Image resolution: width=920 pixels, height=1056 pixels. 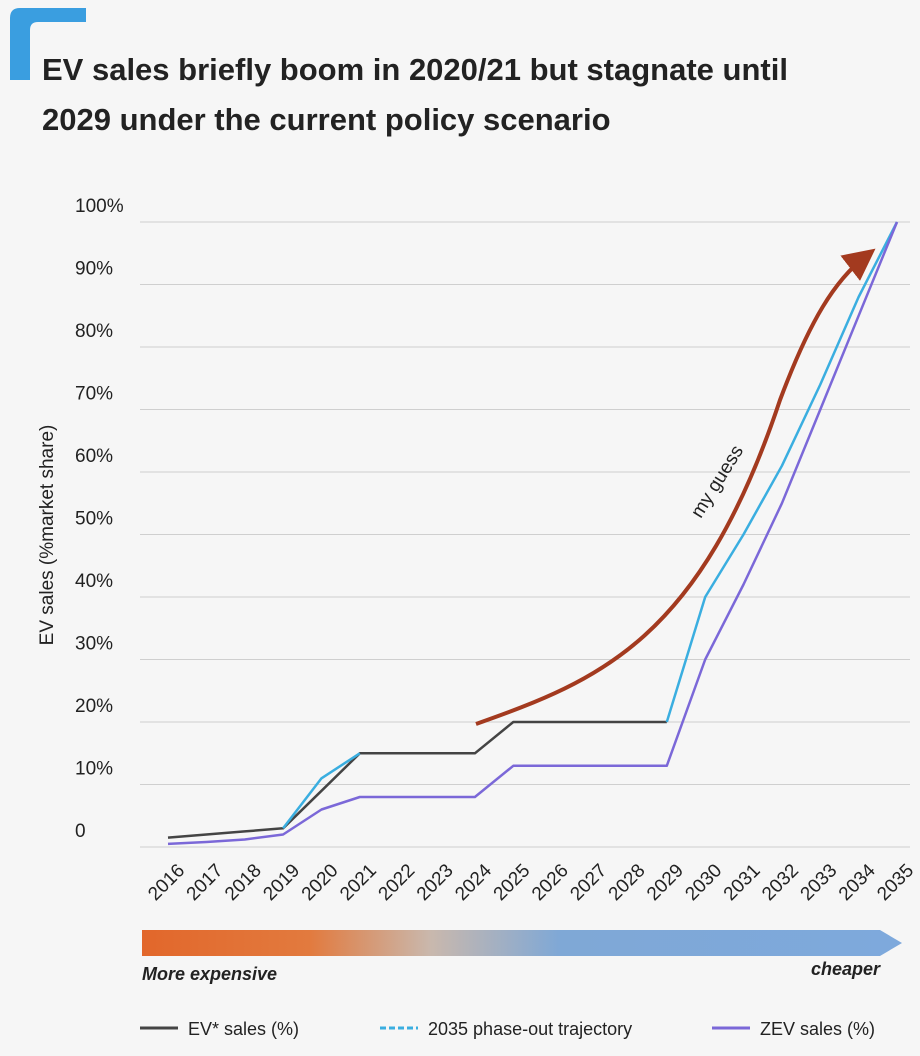 I want to click on y-tick-label: 90%, so click(x=94, y=269).